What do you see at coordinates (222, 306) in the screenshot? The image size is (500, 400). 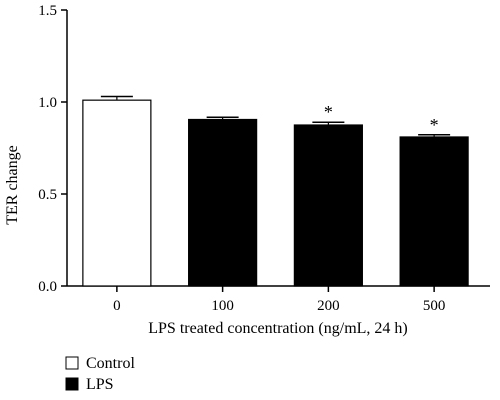 I see `x-tick-label: 100` at bounding box center [222, 306].